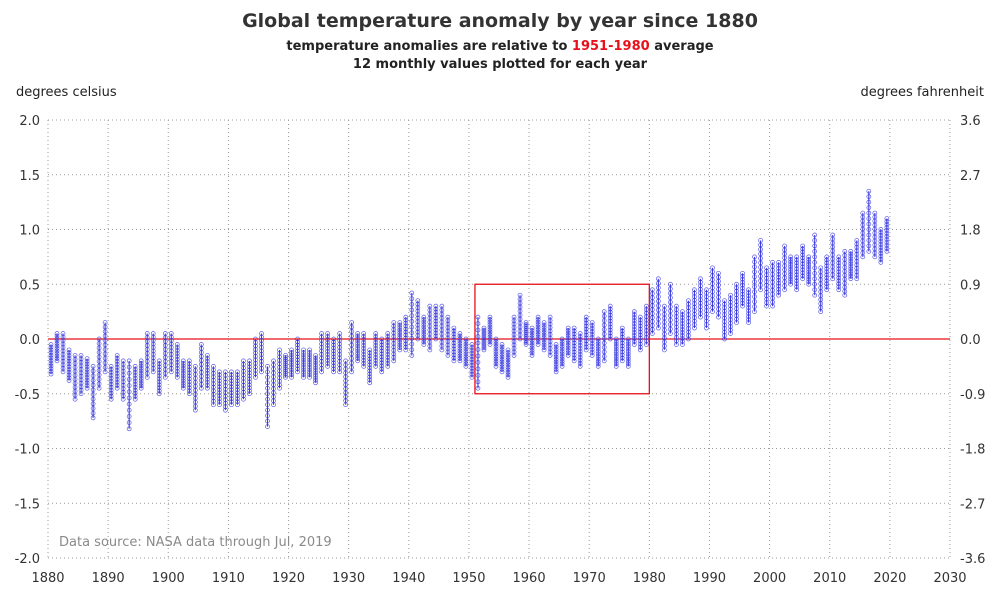 The height and width of the screenshot is (600, 1000). I want to click on subtitle-suffix: average, so click(681, 46).